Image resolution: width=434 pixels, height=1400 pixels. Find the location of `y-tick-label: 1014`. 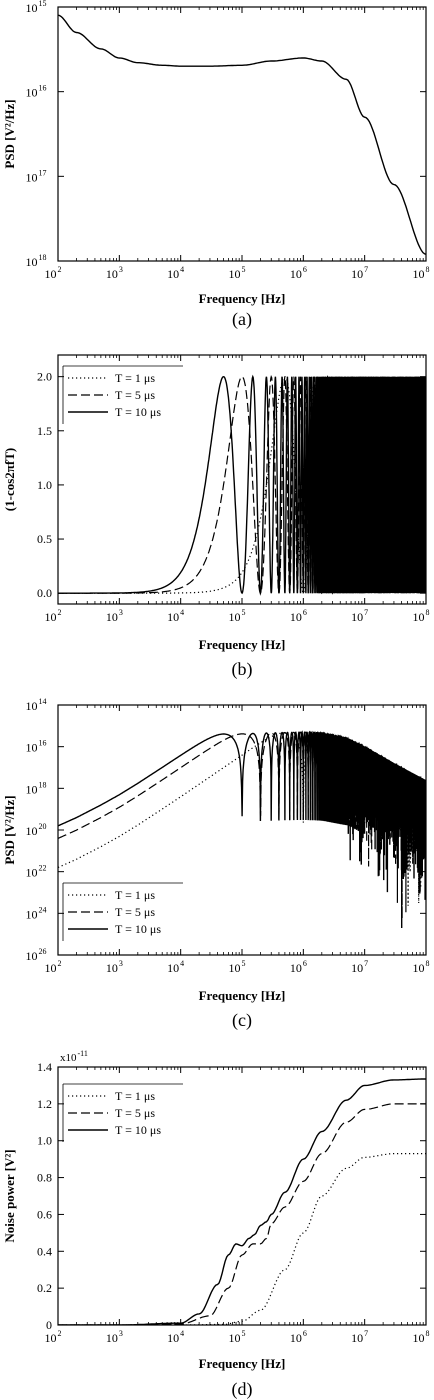

y-tick-label: 1014 is located at coordinates (36, 705).